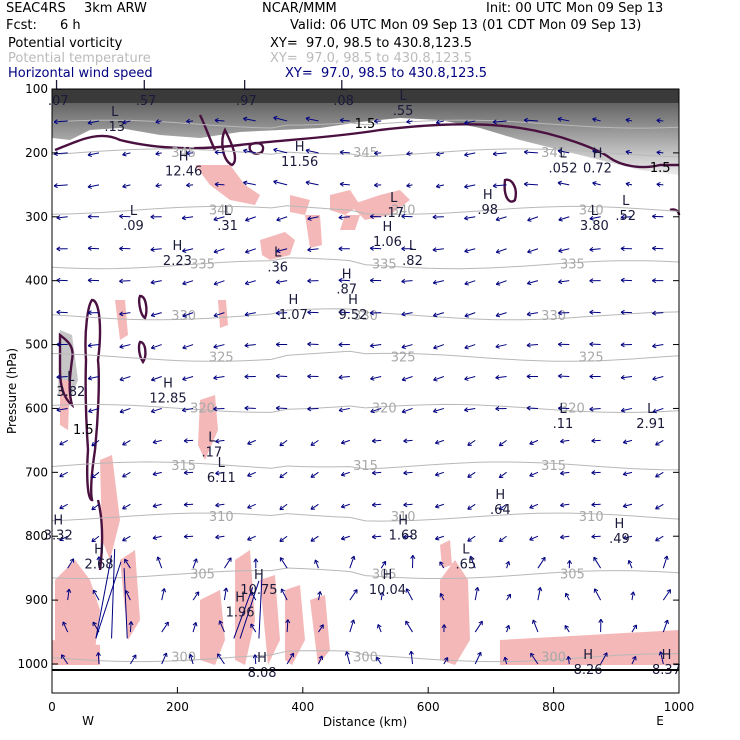  What do you see at coordinates (79, 58) in the screenshot?
I see `legend-theta-name: Potential temperature` at bounding box center [79, 58].